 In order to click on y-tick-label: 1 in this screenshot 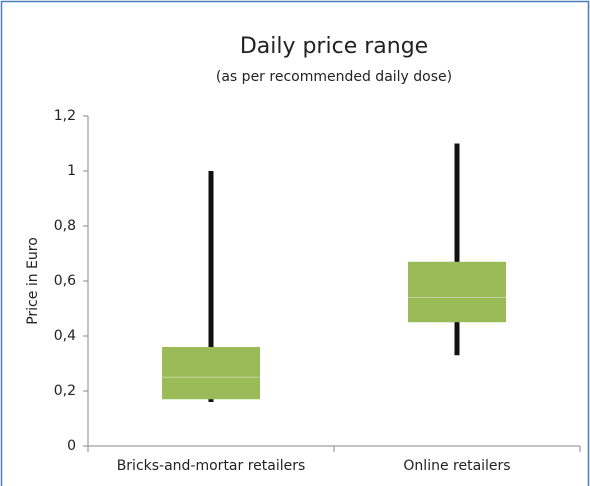, I will do `click(71, 171)`.